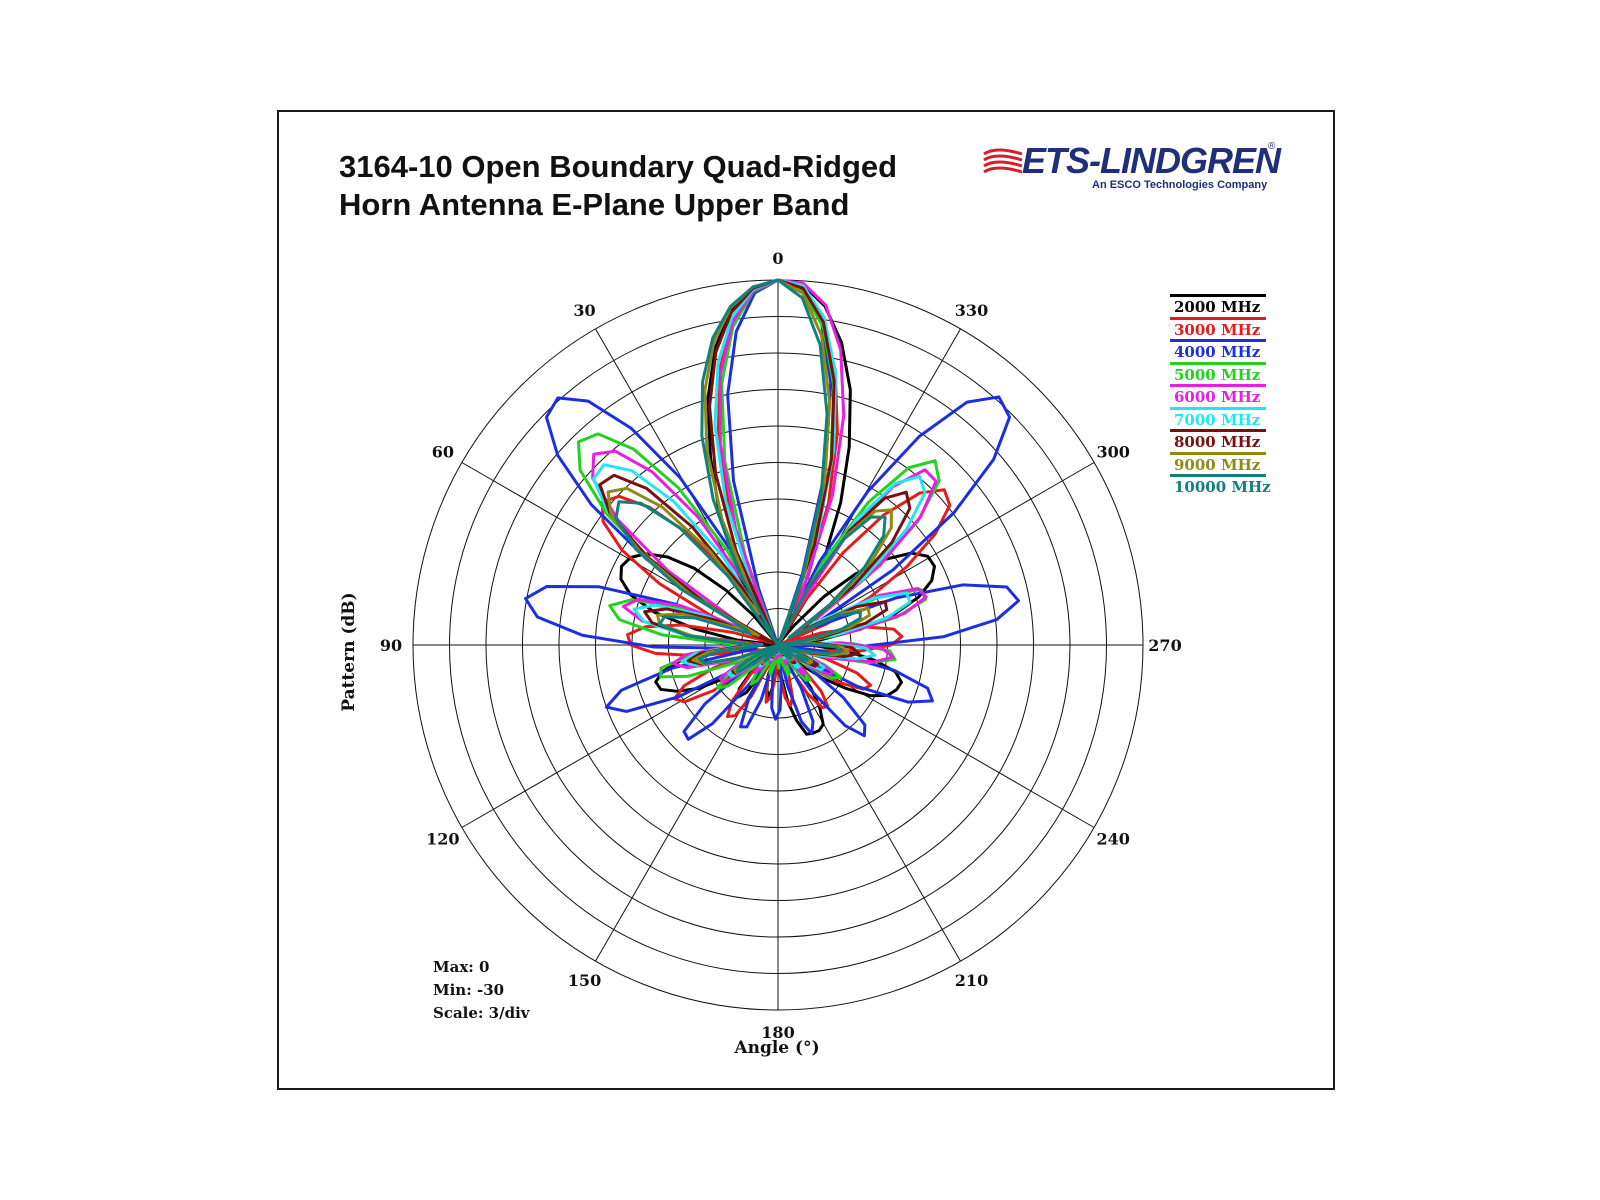  What do you see at coordinates (971, 980) in the screenshot?
I see `angle-tick-label: 210` at bounding box center [971, 980].